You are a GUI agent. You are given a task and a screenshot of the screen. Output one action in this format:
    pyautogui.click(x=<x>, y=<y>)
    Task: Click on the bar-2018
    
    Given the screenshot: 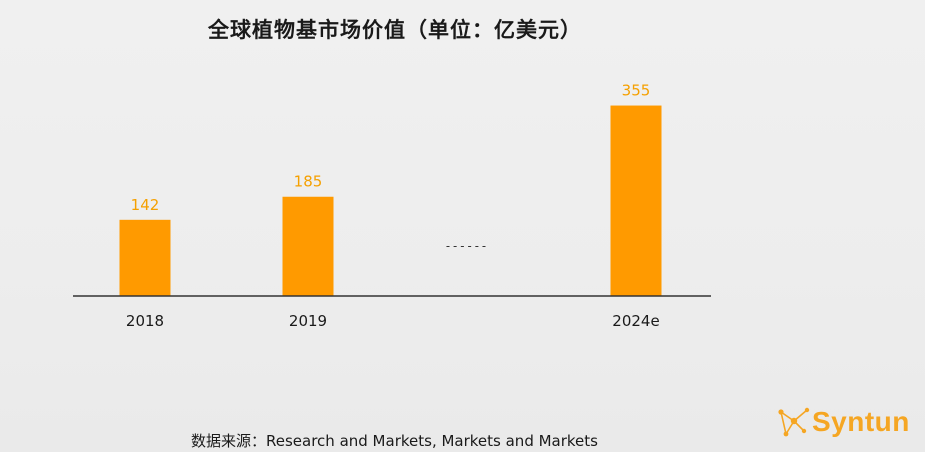 What is the action you would take?
    pyautogui.click(x=145, y=257)
    